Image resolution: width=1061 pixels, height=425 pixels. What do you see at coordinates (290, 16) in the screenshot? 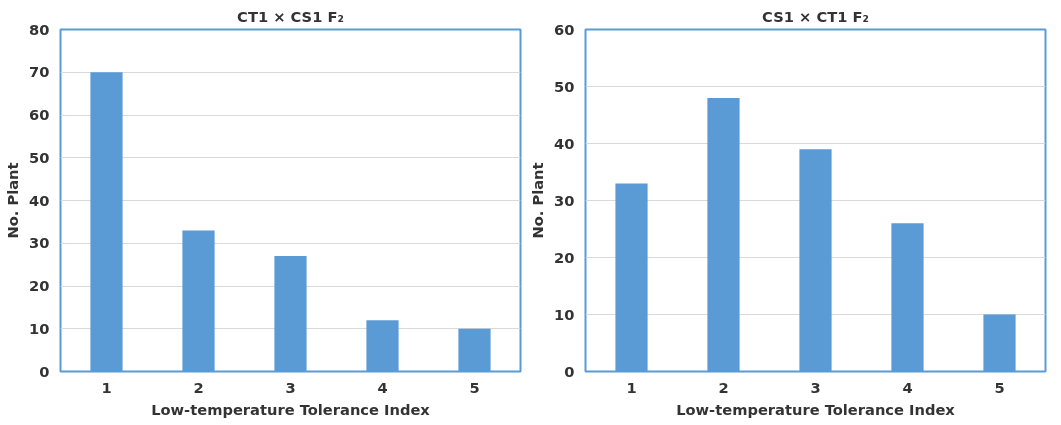
I see `chart-title: CT1 × CS1 F₂` at bounding box center [290, 16].